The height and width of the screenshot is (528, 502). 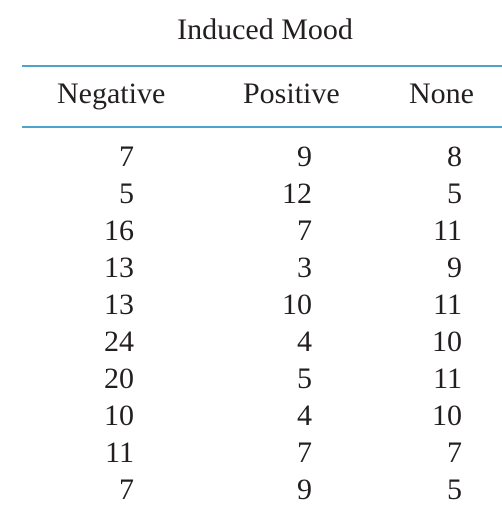 I want to click on table-cell: 20, so click(x=119, y=378).